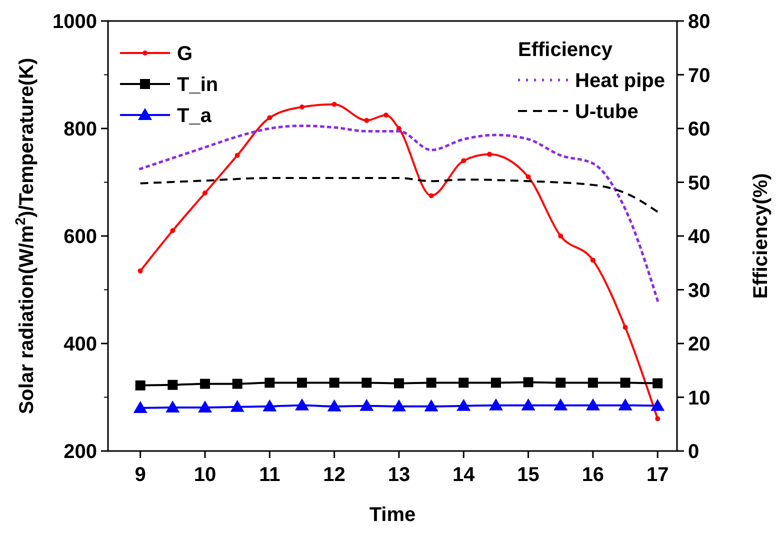 This screenshot has height=533, width=779. Describe the element at coordinates (761, 236) in the screenshot. I see `y2-axis-title: Efficiency(%)` at that location.